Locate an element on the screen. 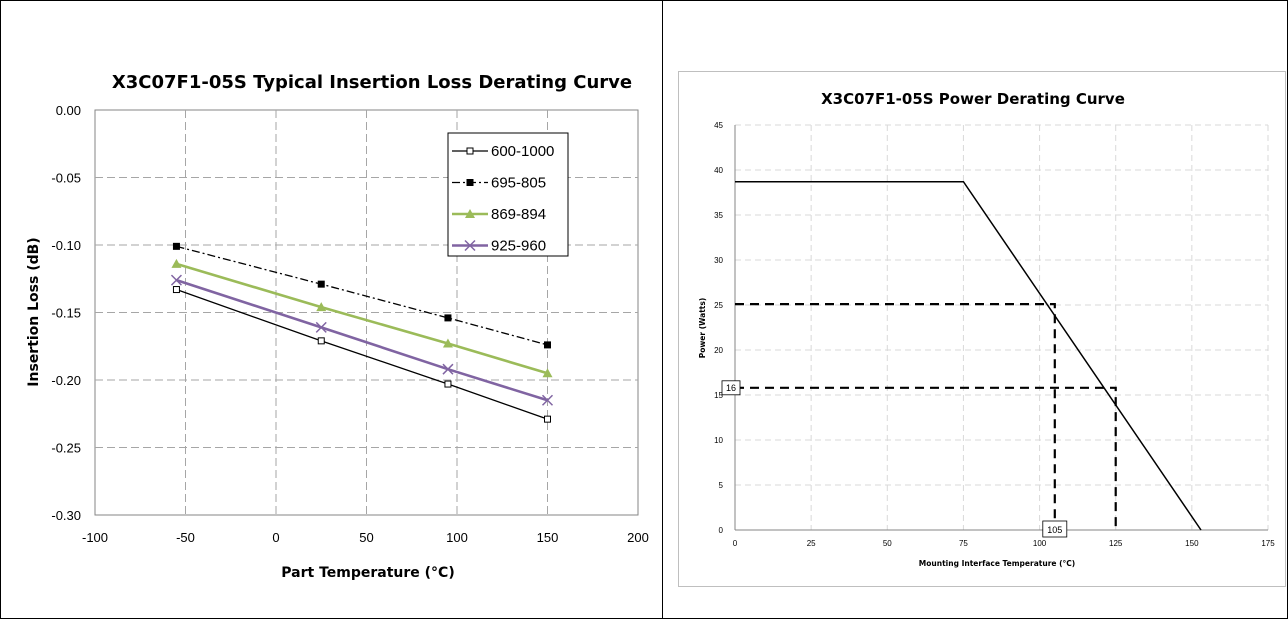 This screenshot has height=619, width=1288. chart1-x-tick: 200 is located at coordinates (638, 537).